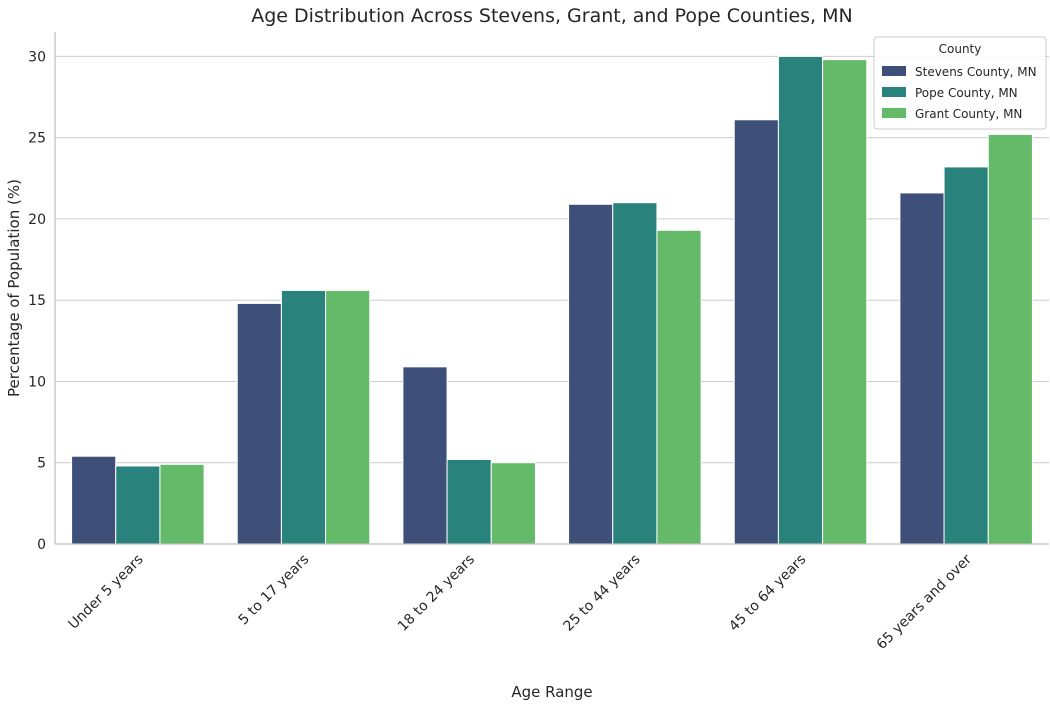  I want to click on x-tick-label: Under 5 years, so click(106, 592).